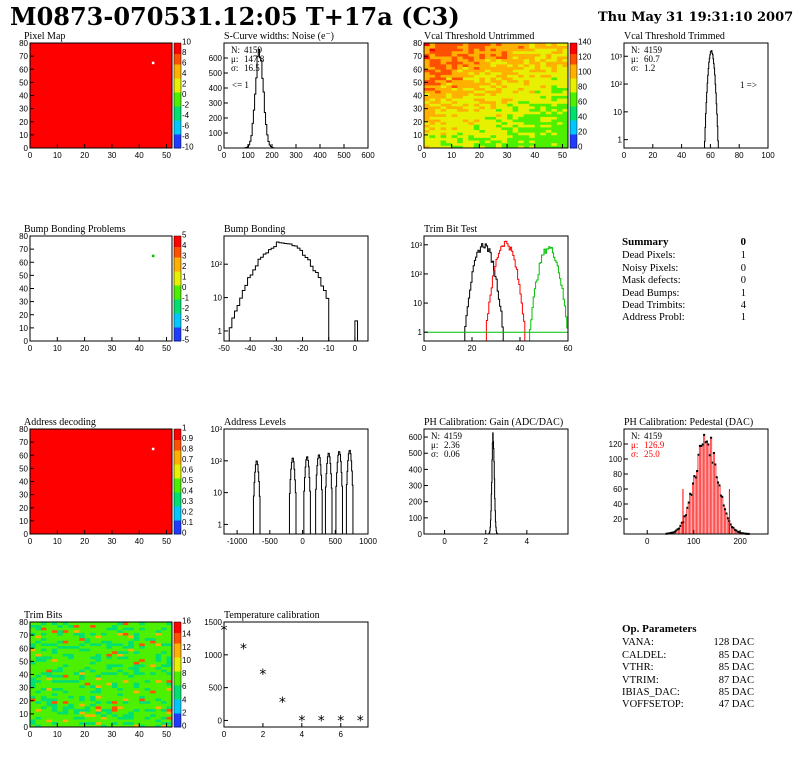 The image size is (796, 772). I want to click on y-tick-label: 10², so click(216, 461).